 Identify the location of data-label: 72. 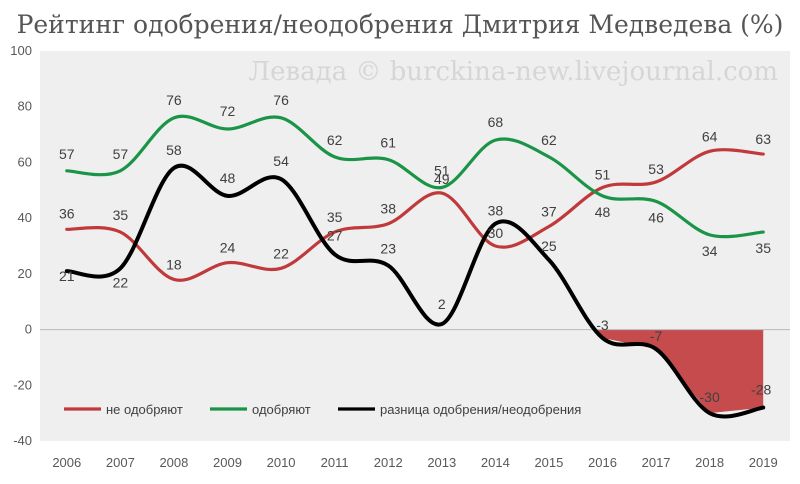
(228, 111).